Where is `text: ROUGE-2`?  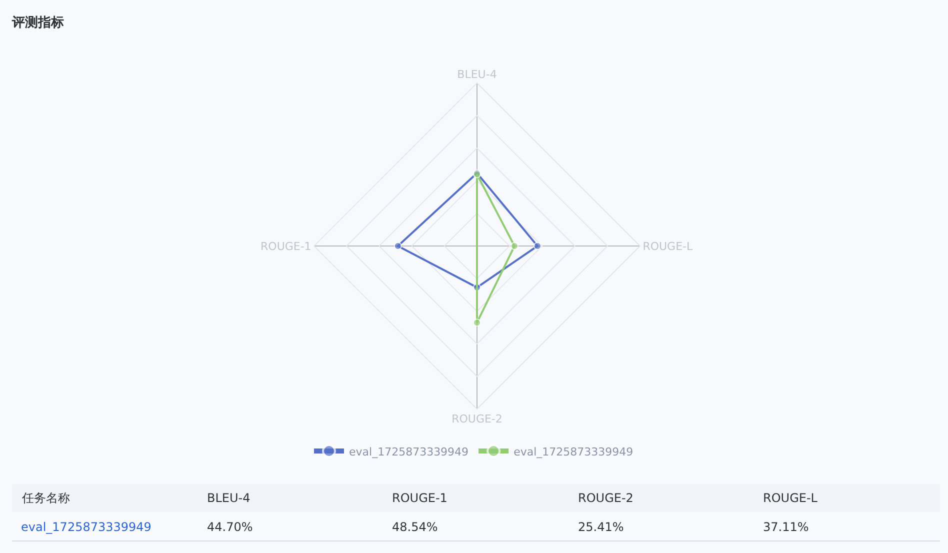 text: ROUGE-2 is located at coordinates (606, 498).